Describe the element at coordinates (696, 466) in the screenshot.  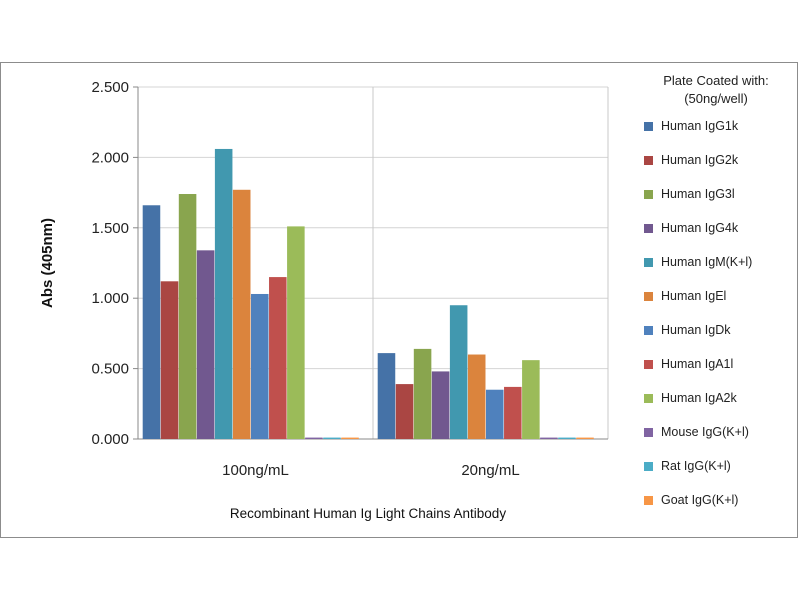
I see `legend-label: Rat IgG(K+l)` at that location.